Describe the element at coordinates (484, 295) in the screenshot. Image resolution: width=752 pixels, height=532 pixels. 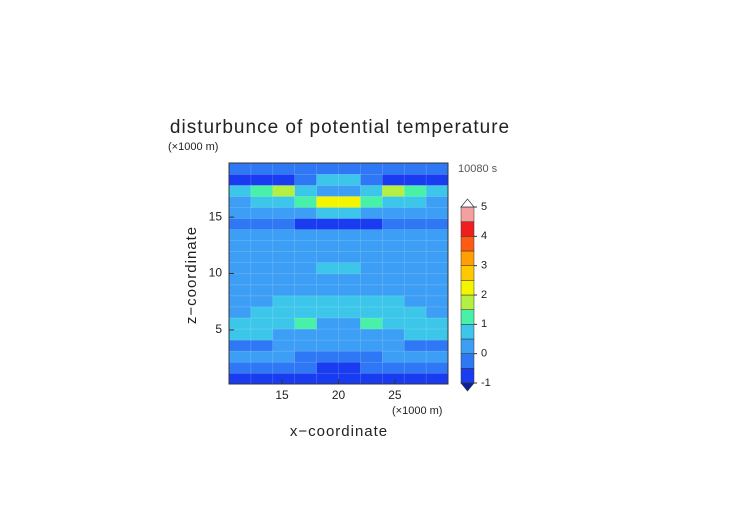
I see `colorbar-tick-label: 2` at that location.